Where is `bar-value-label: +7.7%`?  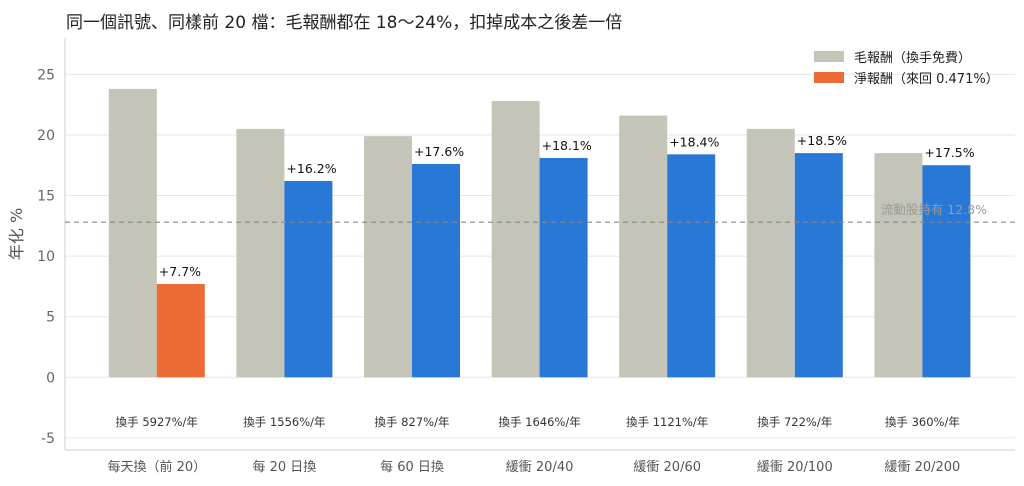 bar-value-label: +7.7% is located at coordinates (180, 271).